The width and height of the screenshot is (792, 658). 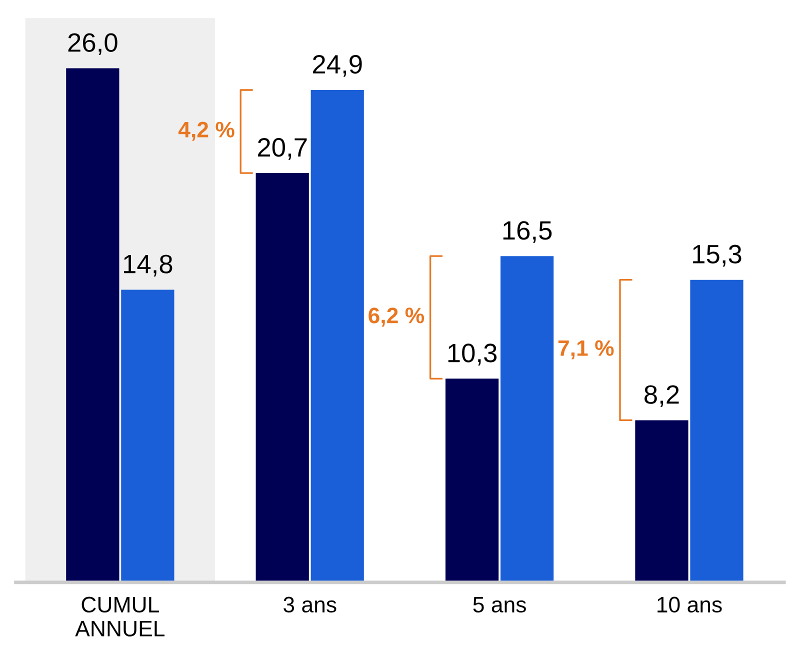 I want to click on data-label: 20,7, so click(x=282, y=149).